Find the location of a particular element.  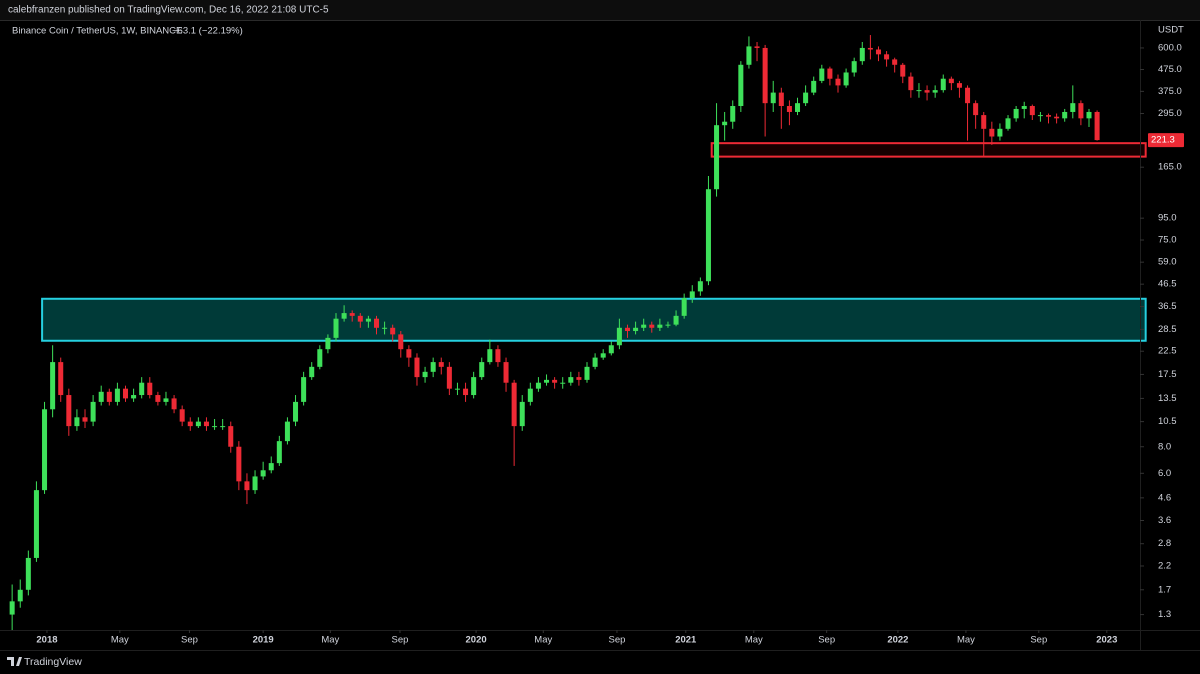

currency-label: USDT is located at coordinates (1171, 30).